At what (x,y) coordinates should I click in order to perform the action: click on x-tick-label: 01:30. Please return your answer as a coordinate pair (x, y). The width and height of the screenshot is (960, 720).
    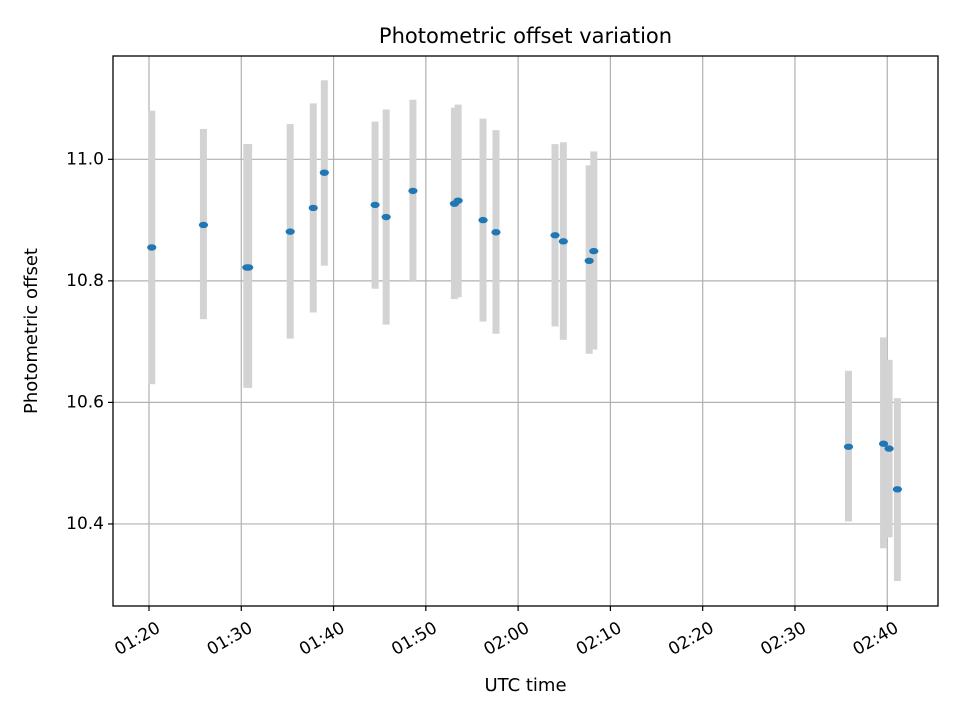
    Looking at the image, I should click on (230, 639).